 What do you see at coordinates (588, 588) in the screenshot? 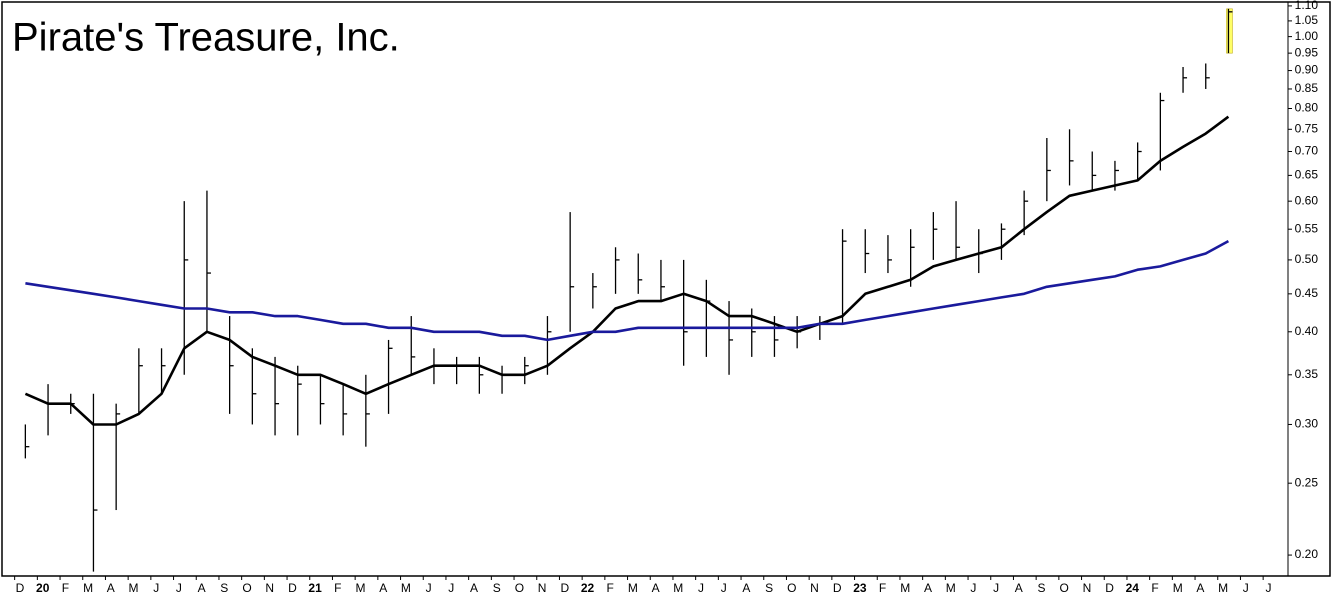
I see `x-tick-label: 22` at bounding box center [588, 588].